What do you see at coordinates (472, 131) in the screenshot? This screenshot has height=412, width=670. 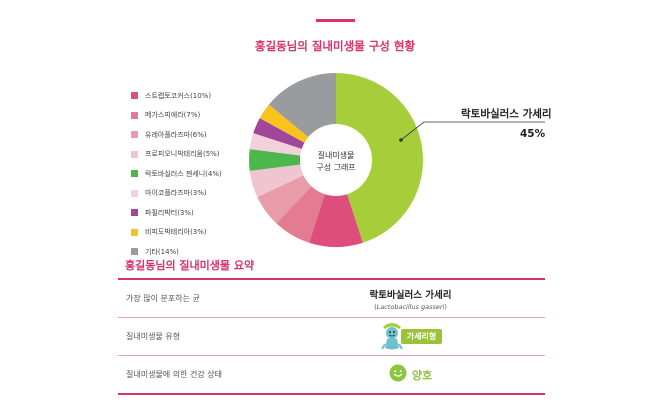 I see `callout-leader-line` at bounding box center [472, 131].